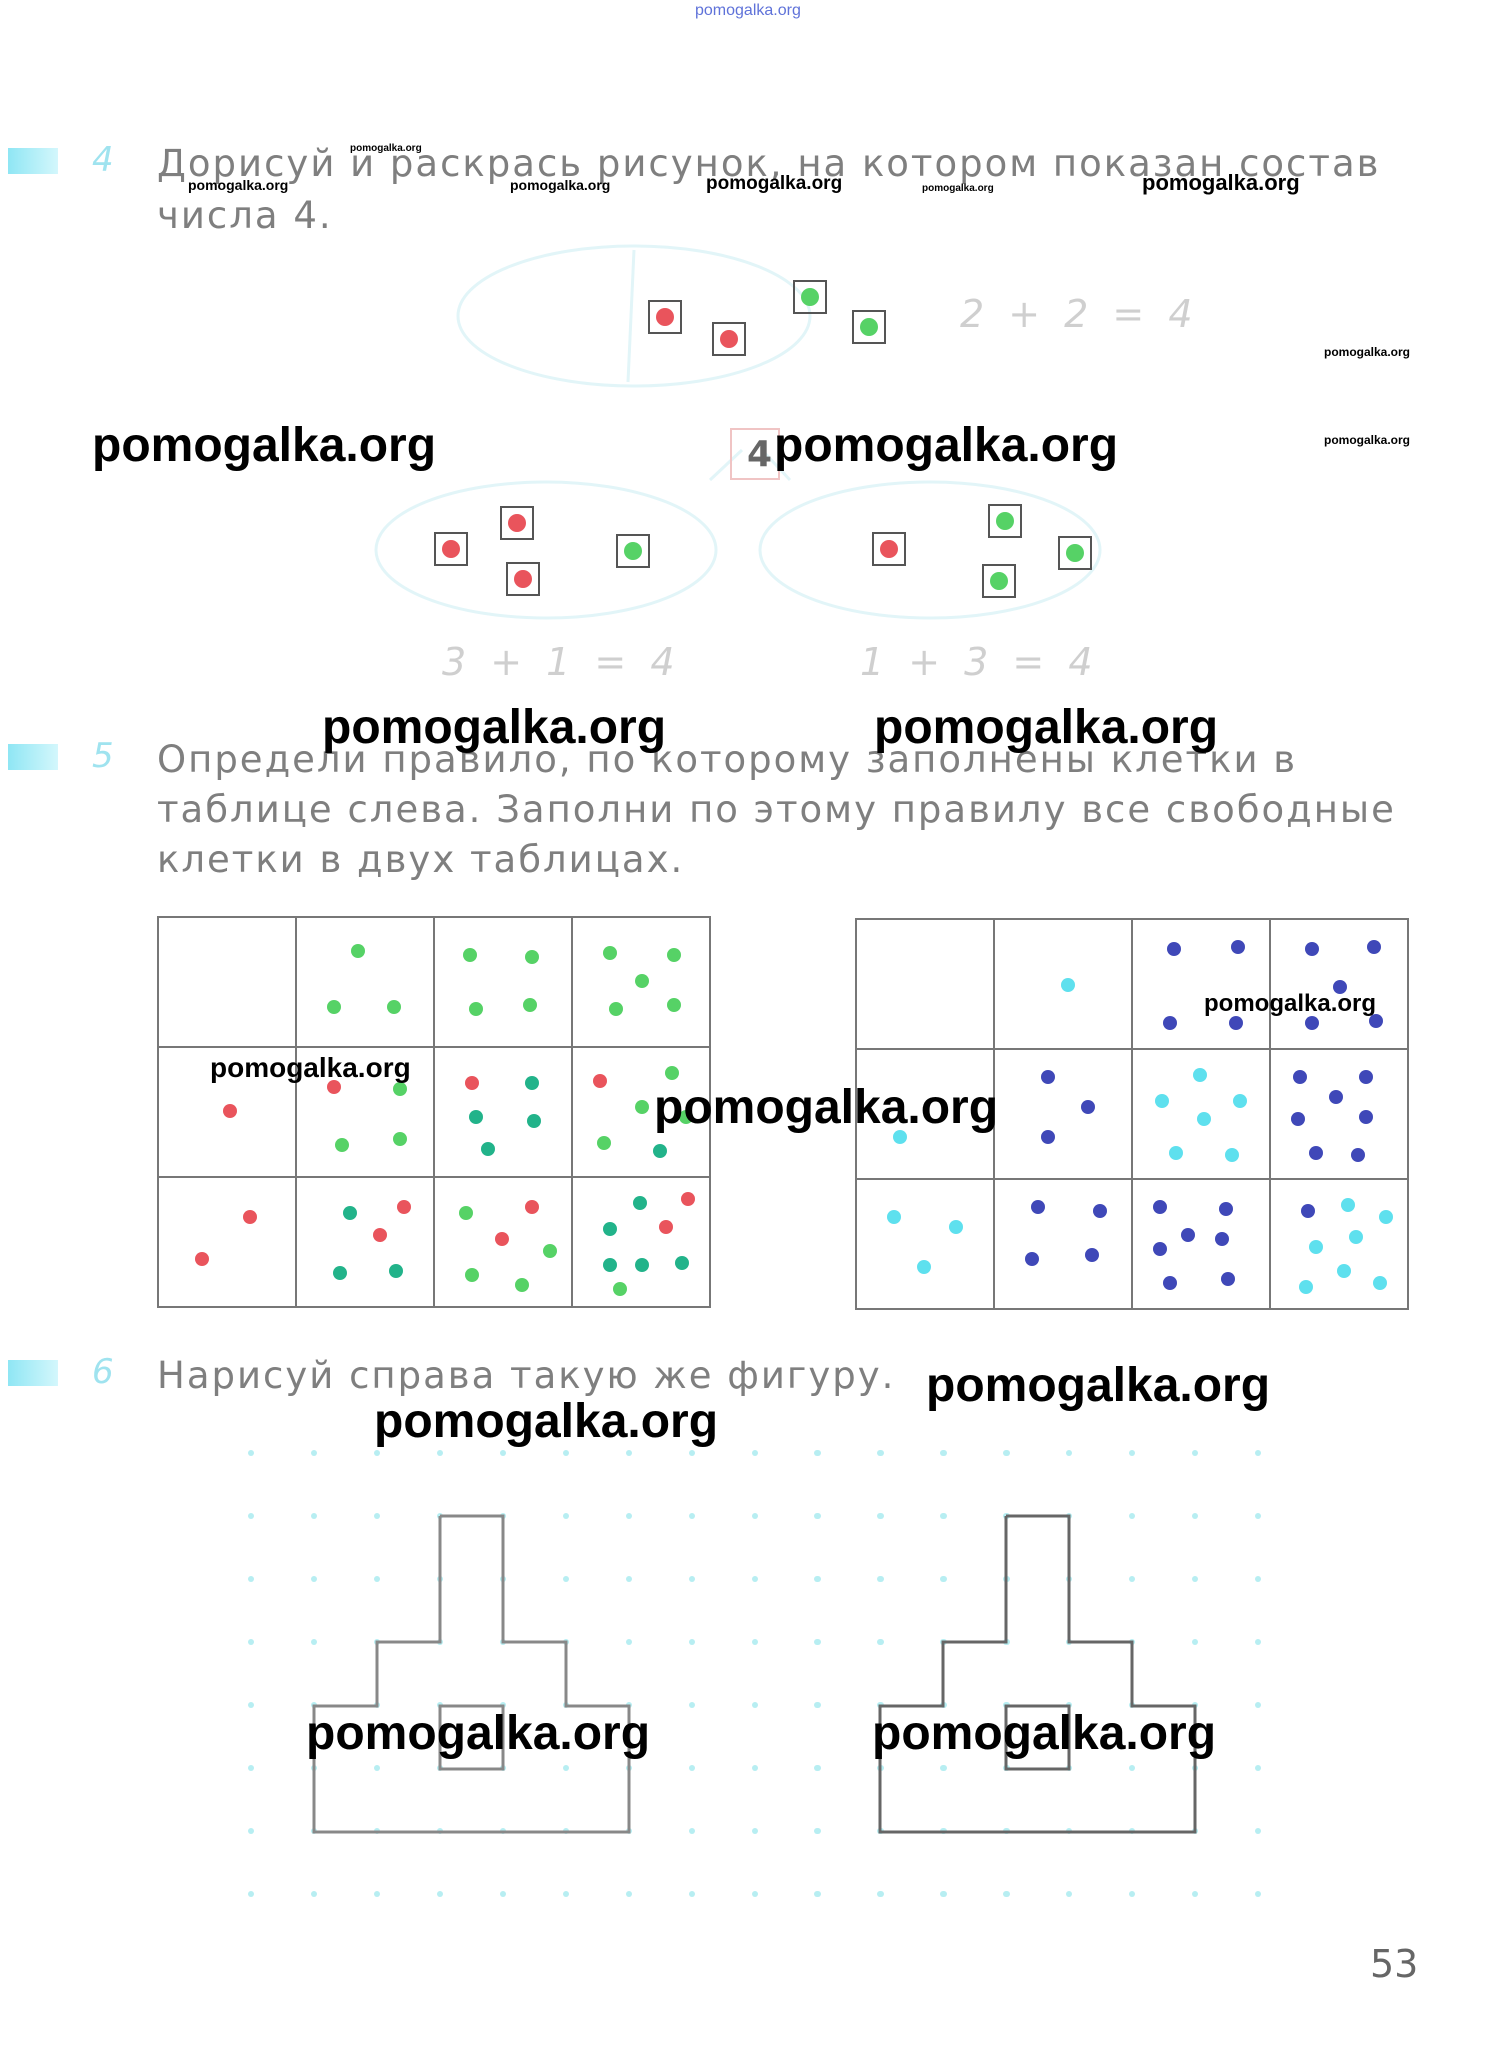 This screenshot has width=1512, height=2056. I want to click on left-figure, so click(471, 1674).